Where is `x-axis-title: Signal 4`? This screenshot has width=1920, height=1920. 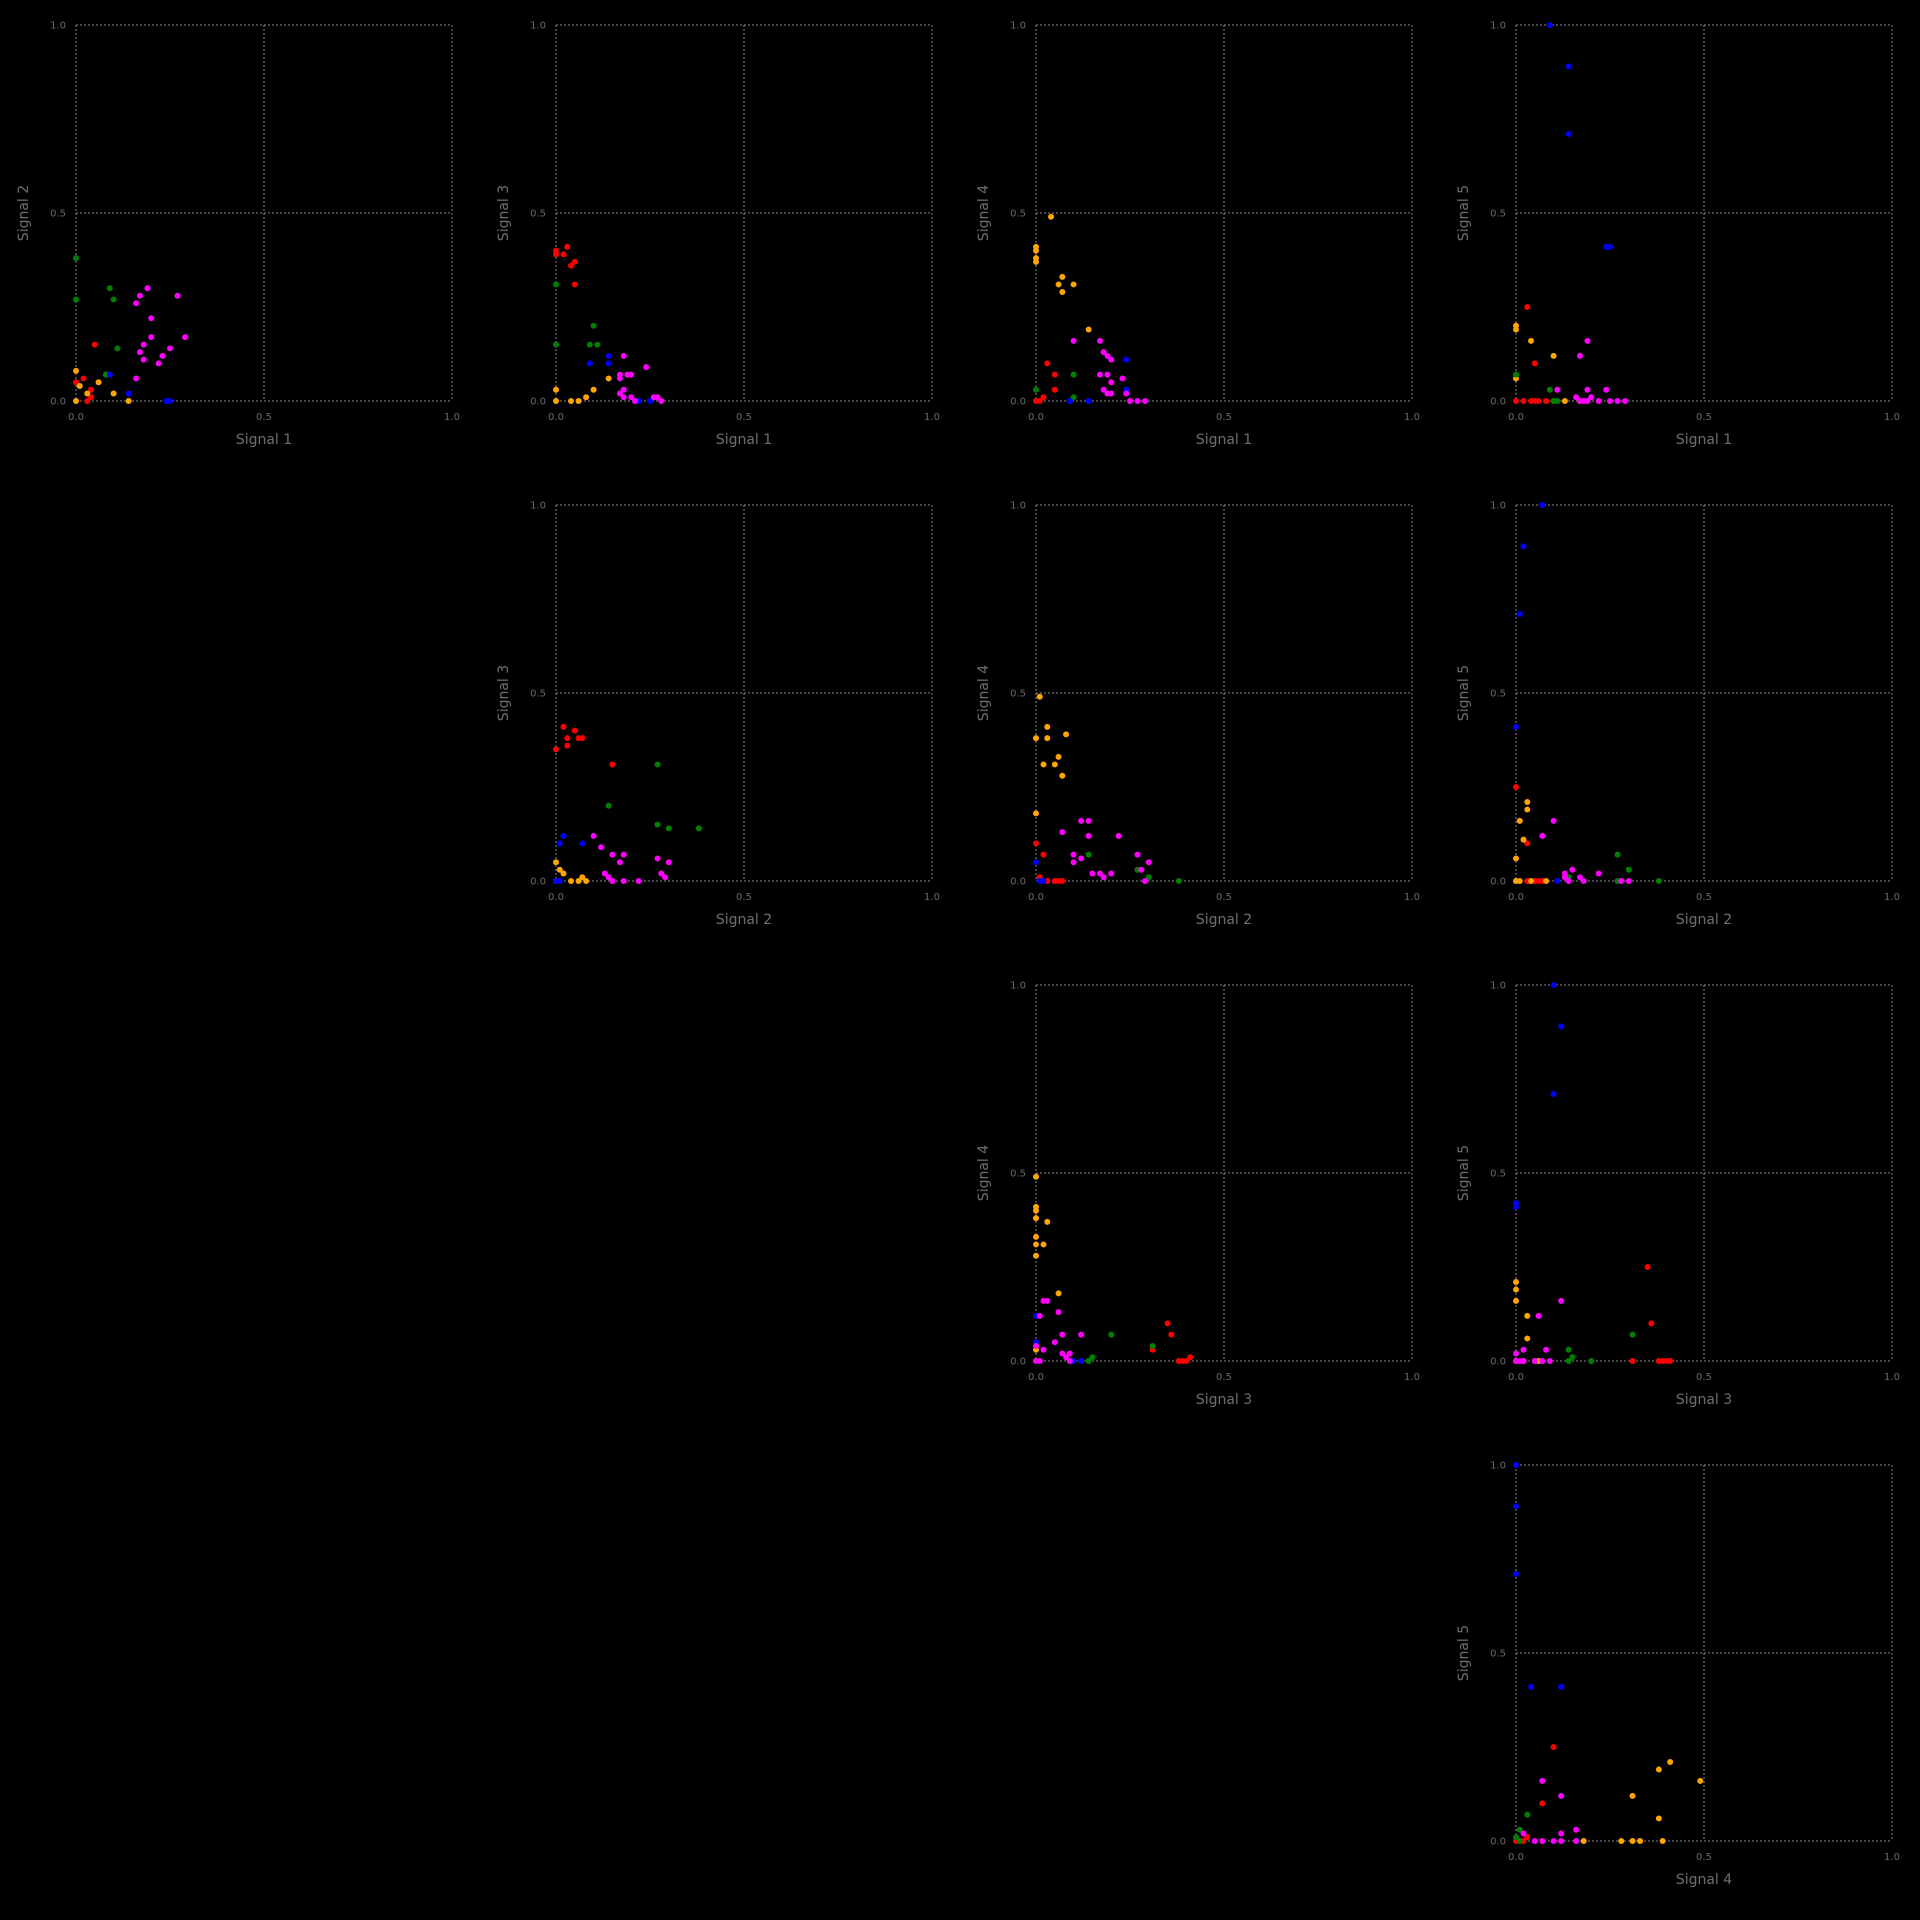 x-axis-title: Signal 4 is located at coordinates (1704, 1880).